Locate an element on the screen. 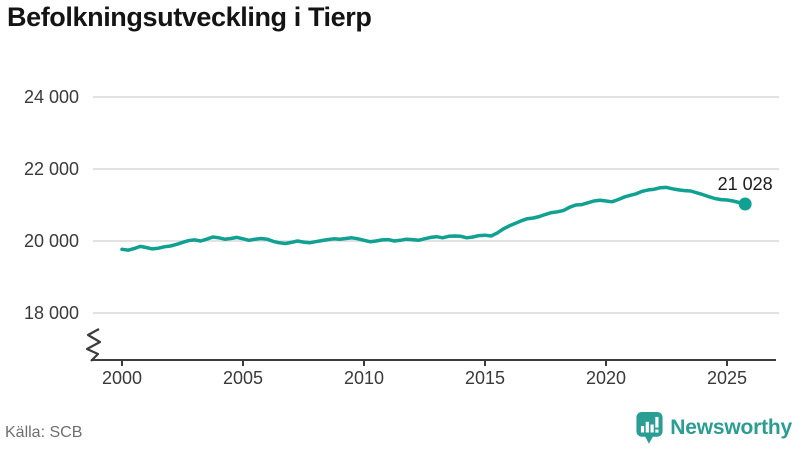 The width and height of the screenshot is (800, 450). trend-line is located at coordinates (433, 218).